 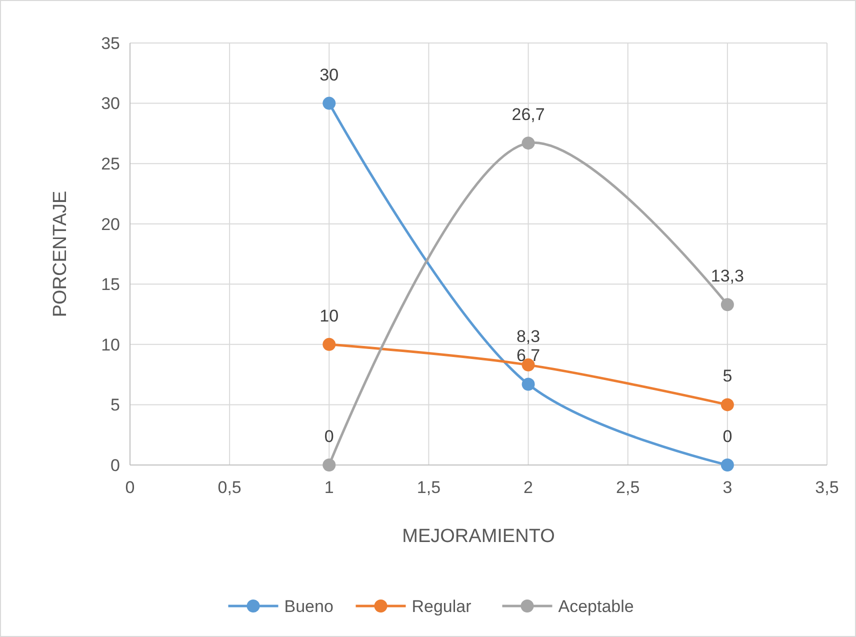 What do you see at coordinates (110, 43) in the screenshot?
I see `y-tick-label: 35` at bounding box center [110, 43].